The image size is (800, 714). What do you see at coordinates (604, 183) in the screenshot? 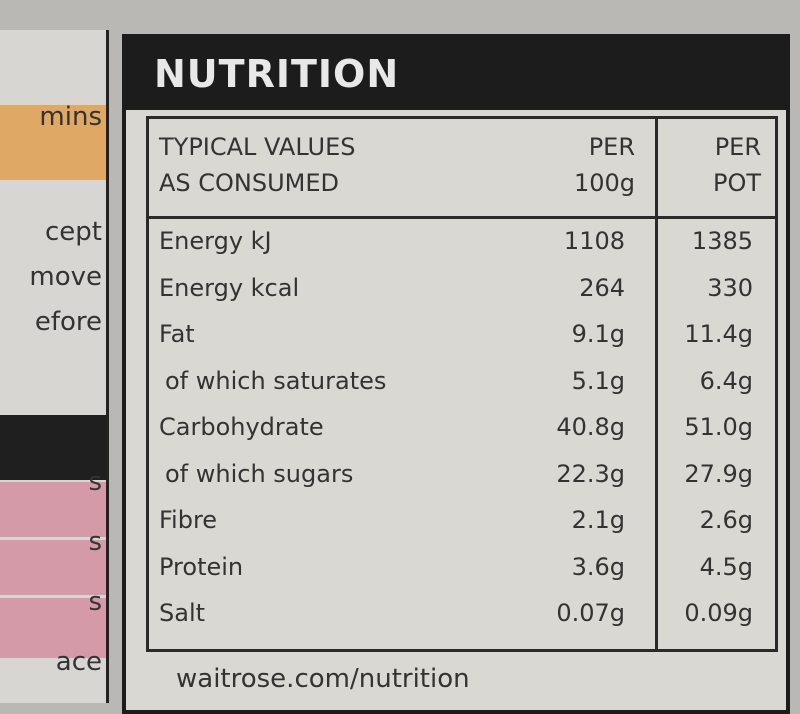
I see `header-cell: 100g` at bounding box center [604, 183].